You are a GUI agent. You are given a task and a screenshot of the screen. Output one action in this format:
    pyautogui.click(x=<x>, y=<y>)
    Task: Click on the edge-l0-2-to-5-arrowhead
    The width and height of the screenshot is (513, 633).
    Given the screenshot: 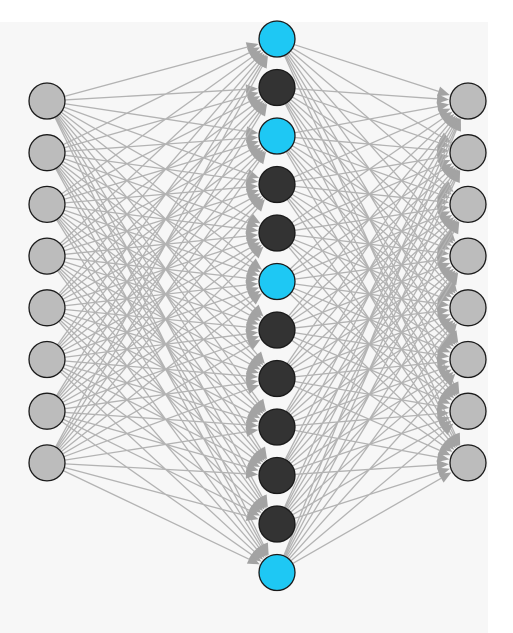 What is the action you would take?
    pyautogui.click(x=252, y=271)
    